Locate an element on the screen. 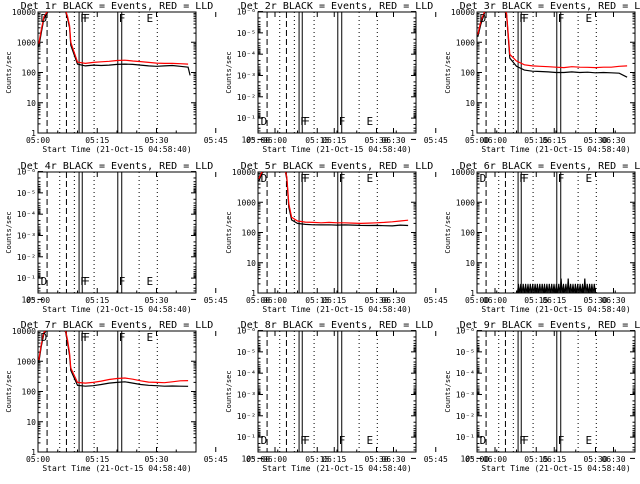 The width and height of the screenshot is (640, 484). series-events-line is located at coordinates (333, 199).